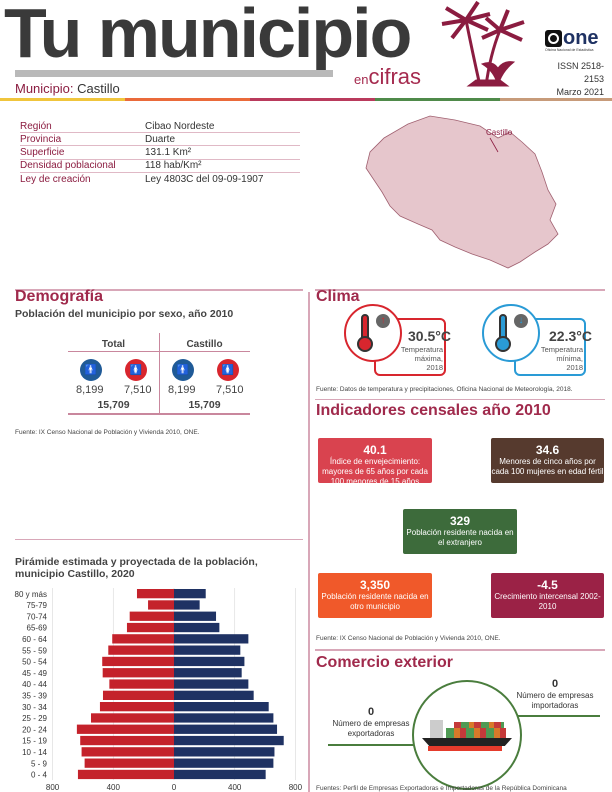 The image size is (612, 792). Describe the element at coordinates (113, 344) in the screenshot. I see `total-header: Total` at that location.